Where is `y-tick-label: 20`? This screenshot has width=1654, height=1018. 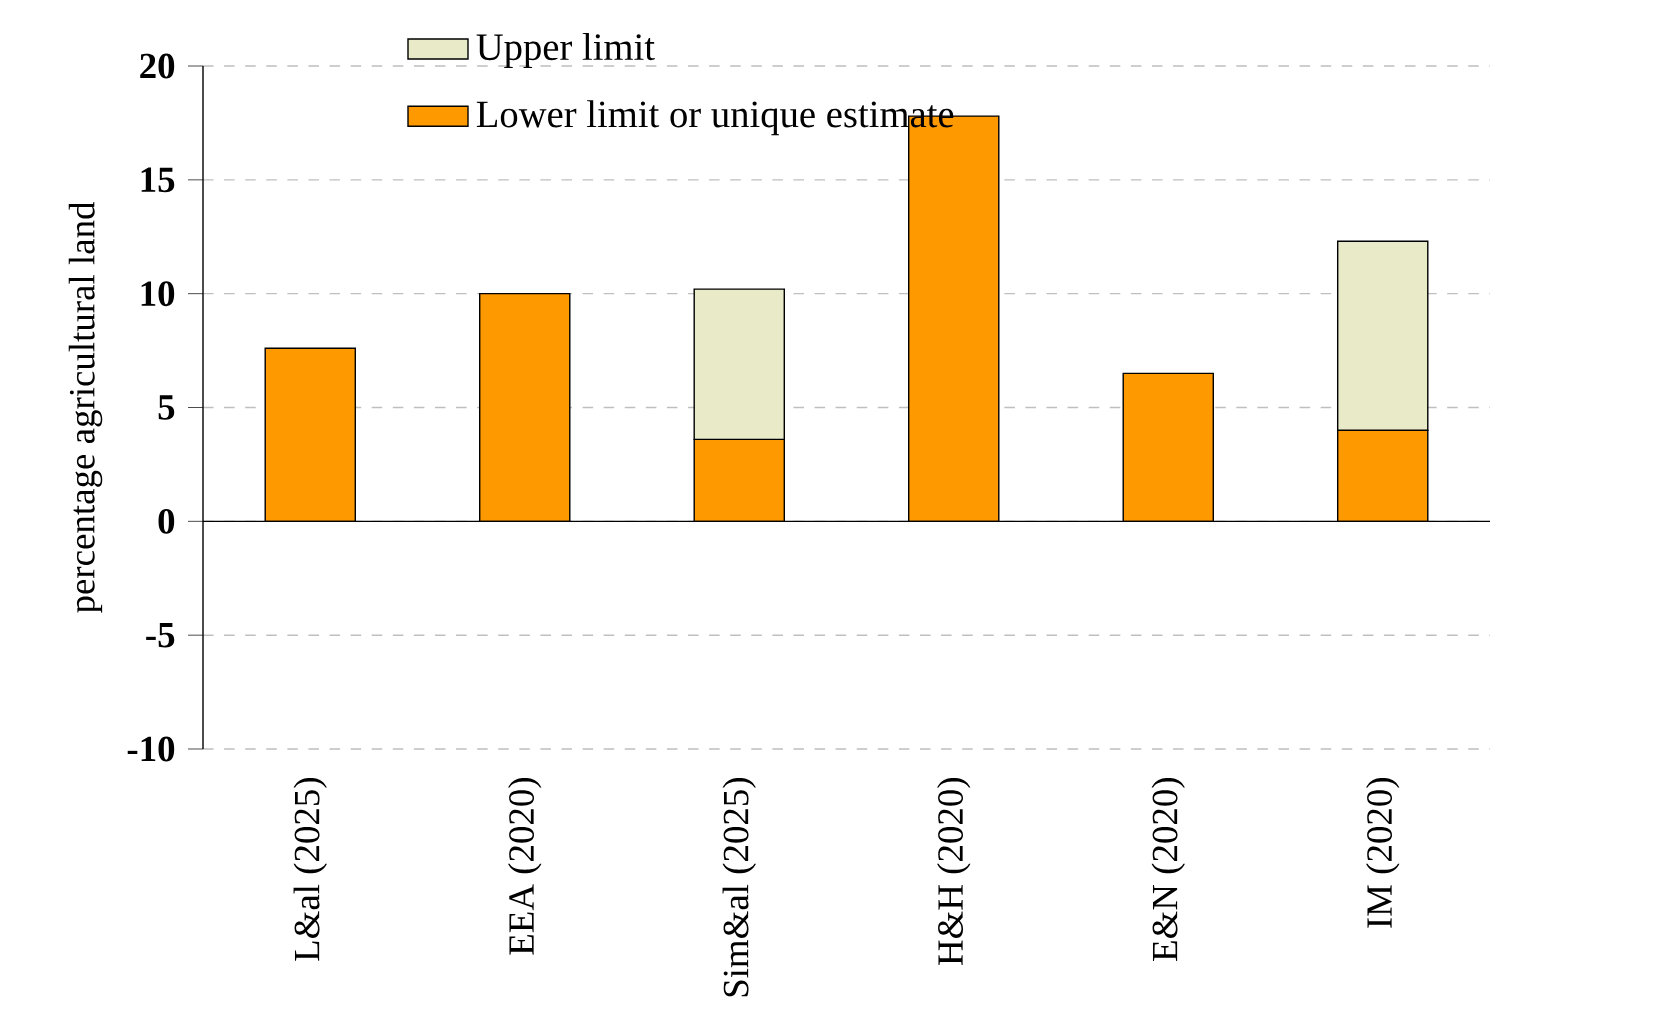 y-tick-label: 20 is located at coordinates (157, 66).